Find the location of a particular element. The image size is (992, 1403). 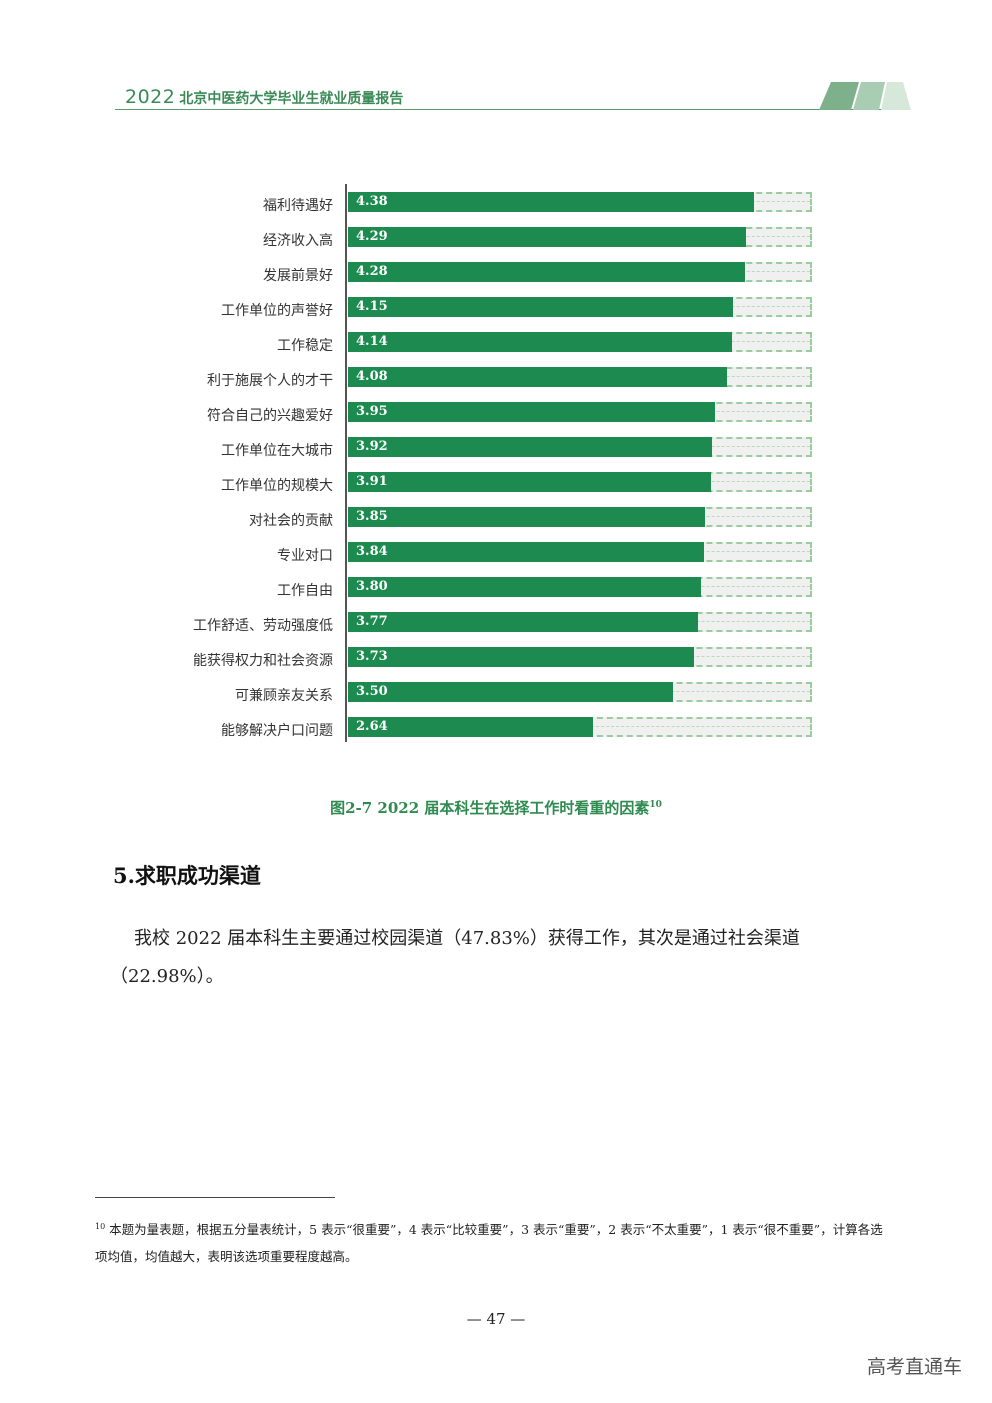

chart-row: 工作单位的声誉好 4.15 is located at coordinates (496, 310).